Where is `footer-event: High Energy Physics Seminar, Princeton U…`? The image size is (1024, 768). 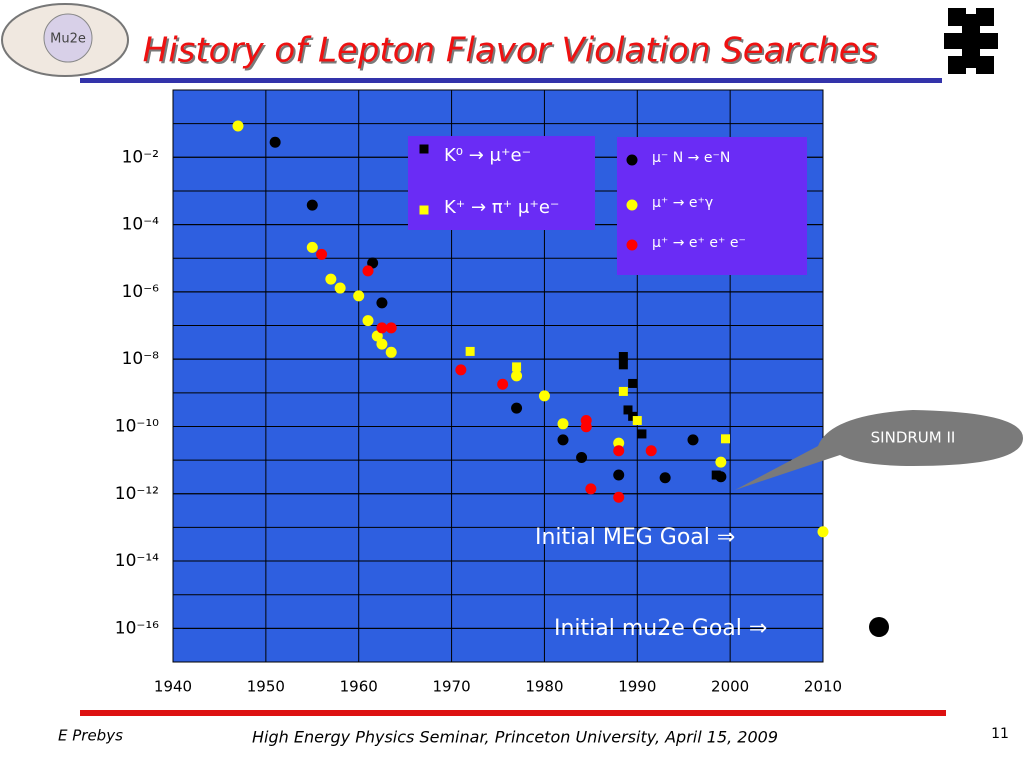
footer-event: High Energy Physics Seminar, Princeton U… is located at coordinates (515, 737).